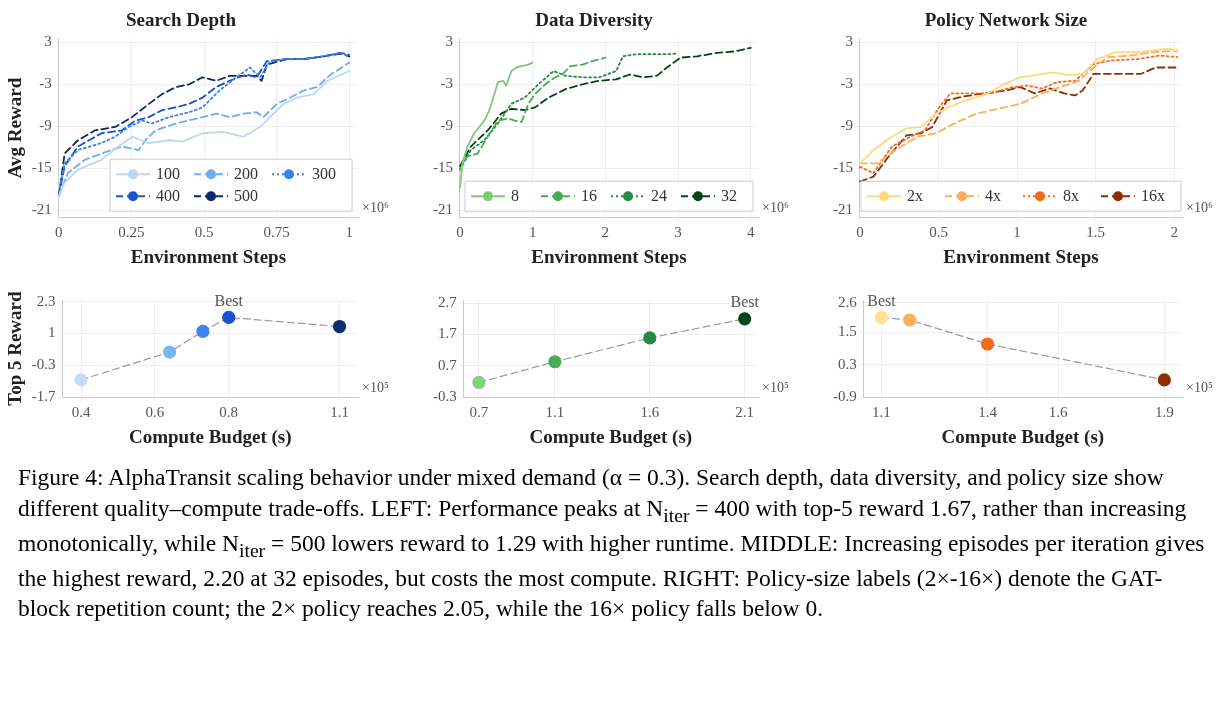 This screenshot has width=1224, height=701. What do you see at coordinates (847, 363) in the screenshot?
I see `y-tick-label: 0.3` at bounding box center [847, 363].